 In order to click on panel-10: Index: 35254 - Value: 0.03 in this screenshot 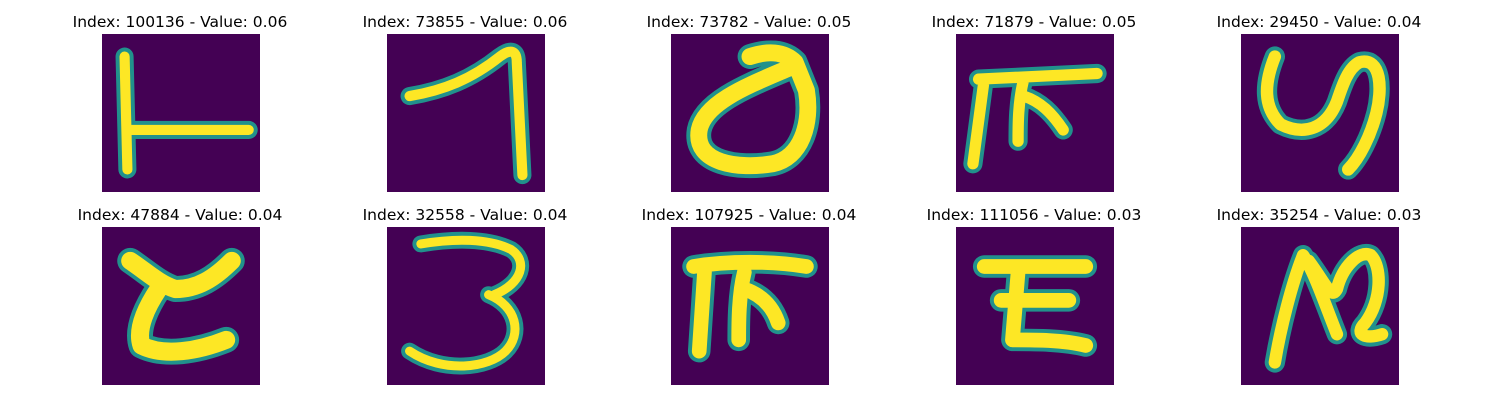, I will do `click(1319, 295)`.